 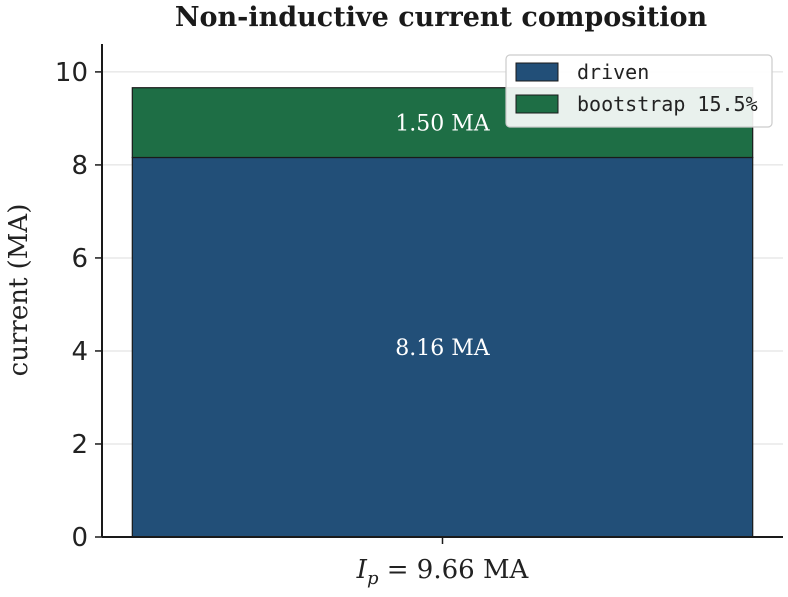 What do you see at coordinates (79, 445) in the screenshot?
I see `y-tick-label: 2` at bounding box center [79, 445].